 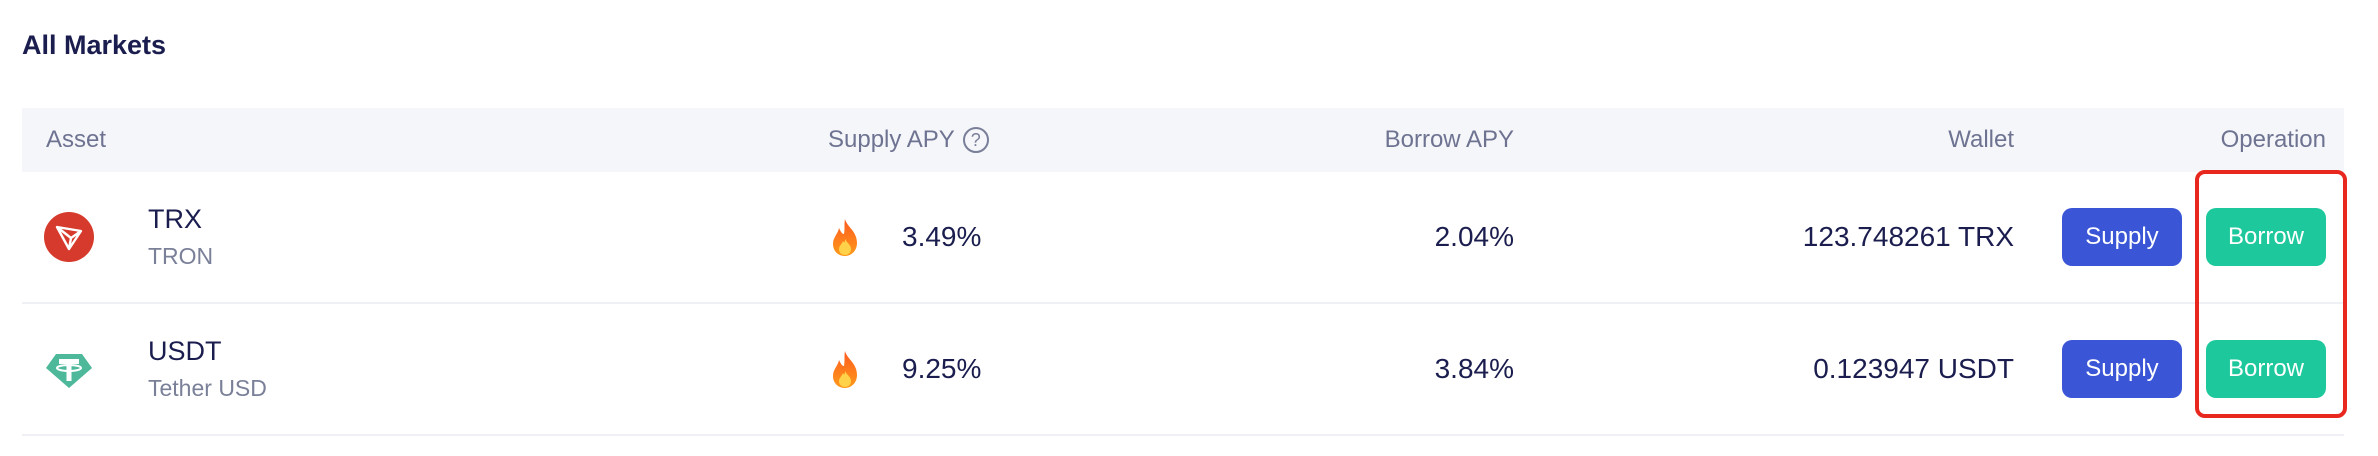 I want to click on asset-cell: TRX TRON, so click(x=128, y=237).